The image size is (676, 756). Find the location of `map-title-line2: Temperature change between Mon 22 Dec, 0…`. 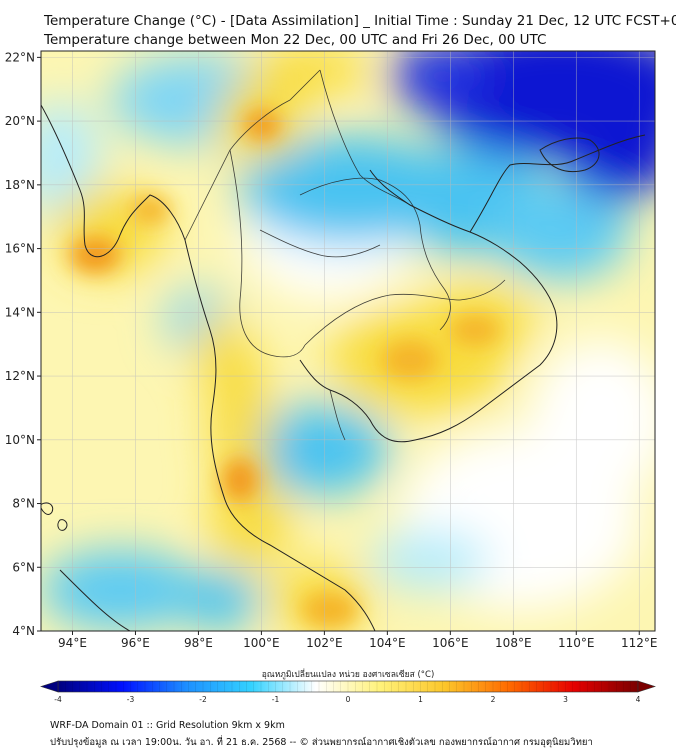

map-title-line2: Temperature change between Mon 22 Dec, 0… is located at coordinates (295, 40).